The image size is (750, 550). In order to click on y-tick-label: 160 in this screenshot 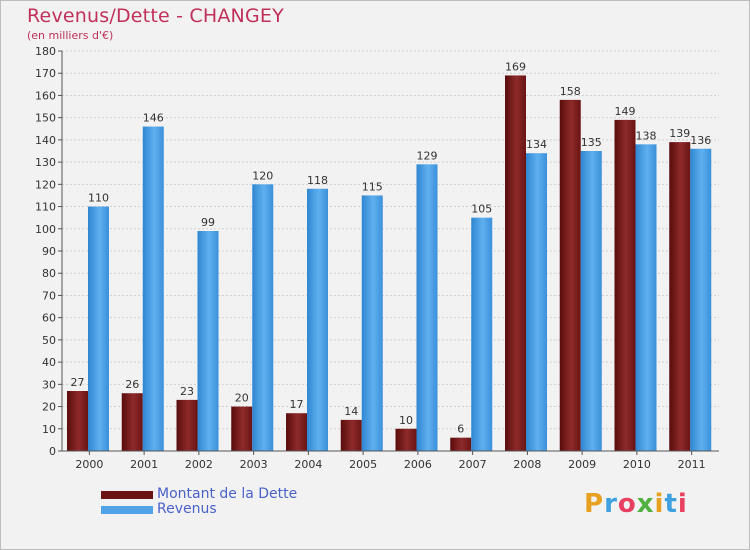, I will do `click(45, 95)`.